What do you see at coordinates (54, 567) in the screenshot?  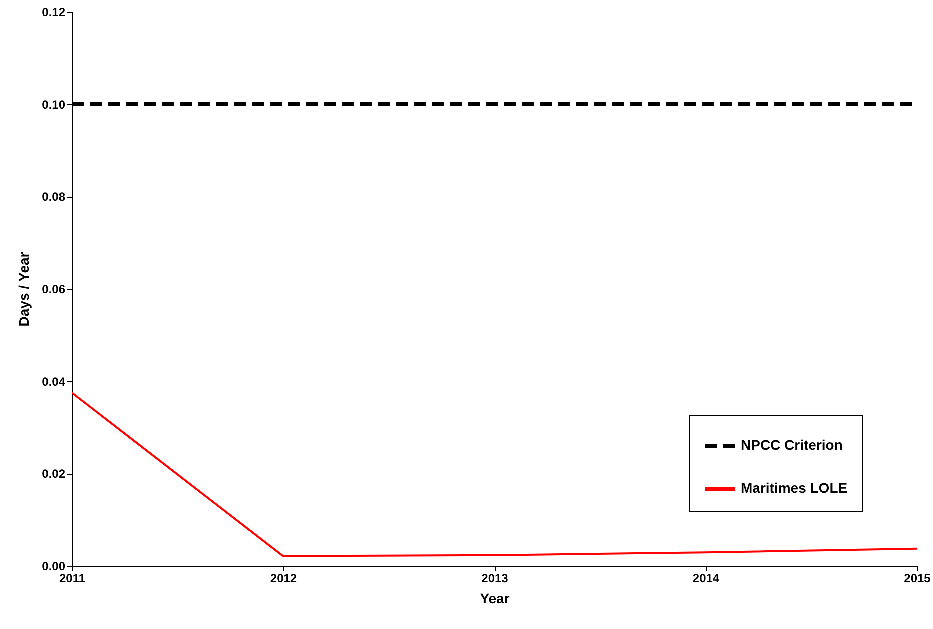 I see `y-tick-label: 0.00` at bounding box center [54, 567].